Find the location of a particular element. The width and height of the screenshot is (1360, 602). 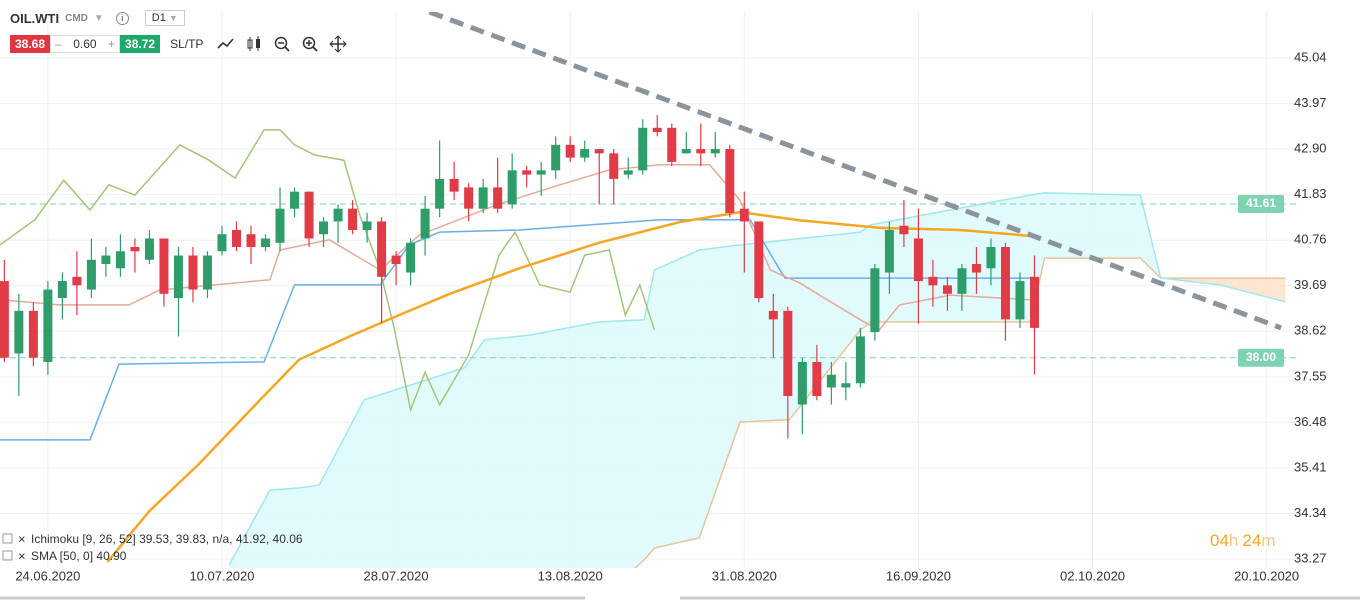

candle-tool is located at coordinates (254, 44).